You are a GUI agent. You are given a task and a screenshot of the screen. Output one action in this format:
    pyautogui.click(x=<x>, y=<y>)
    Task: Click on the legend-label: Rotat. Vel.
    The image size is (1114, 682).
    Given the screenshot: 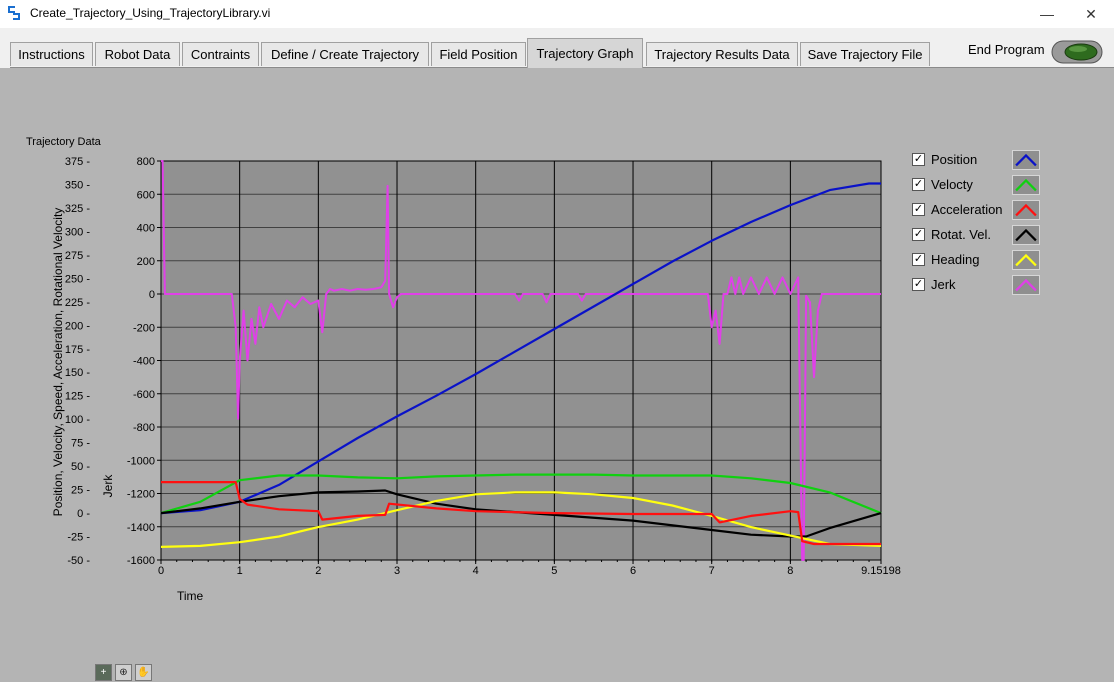 What is the action you would take?
    pyautogui.click(x=961, y=234)
    